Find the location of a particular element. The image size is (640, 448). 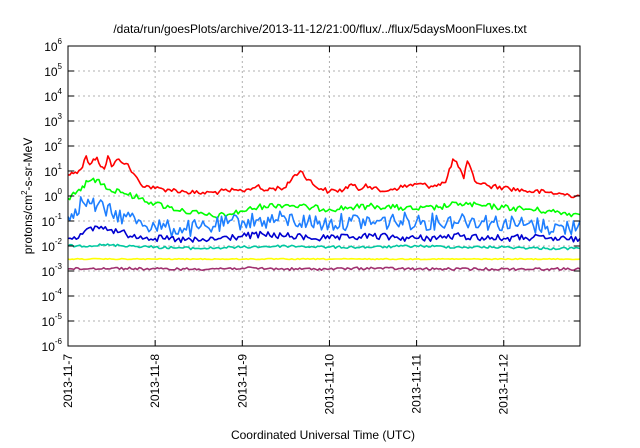

y-tick-label: 10⁻³ is located at coordinates (52, 270).